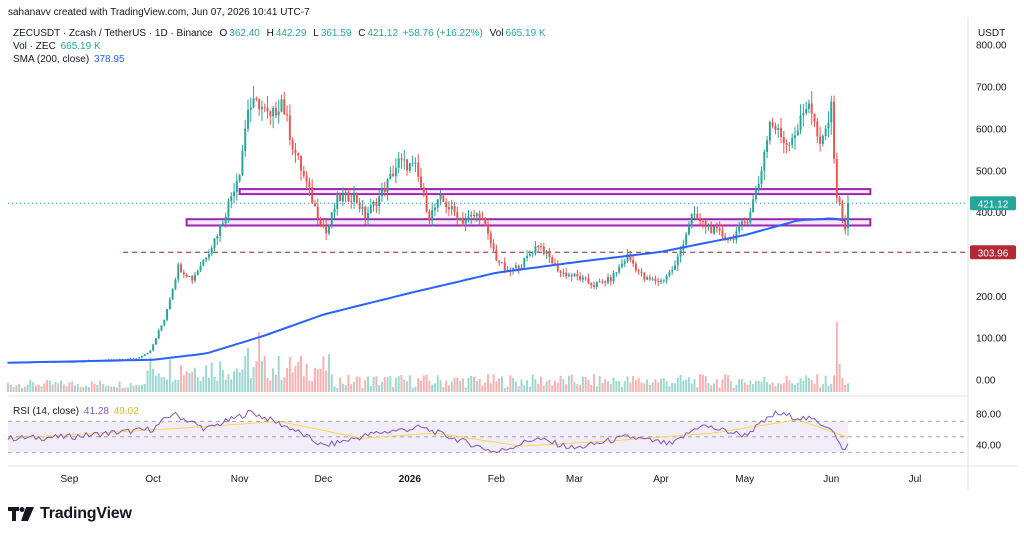 The image size is (1024, 537). Describe the element at coordinates (496, 33) in the screenshot. I see `vol-label: Vol` at that location.